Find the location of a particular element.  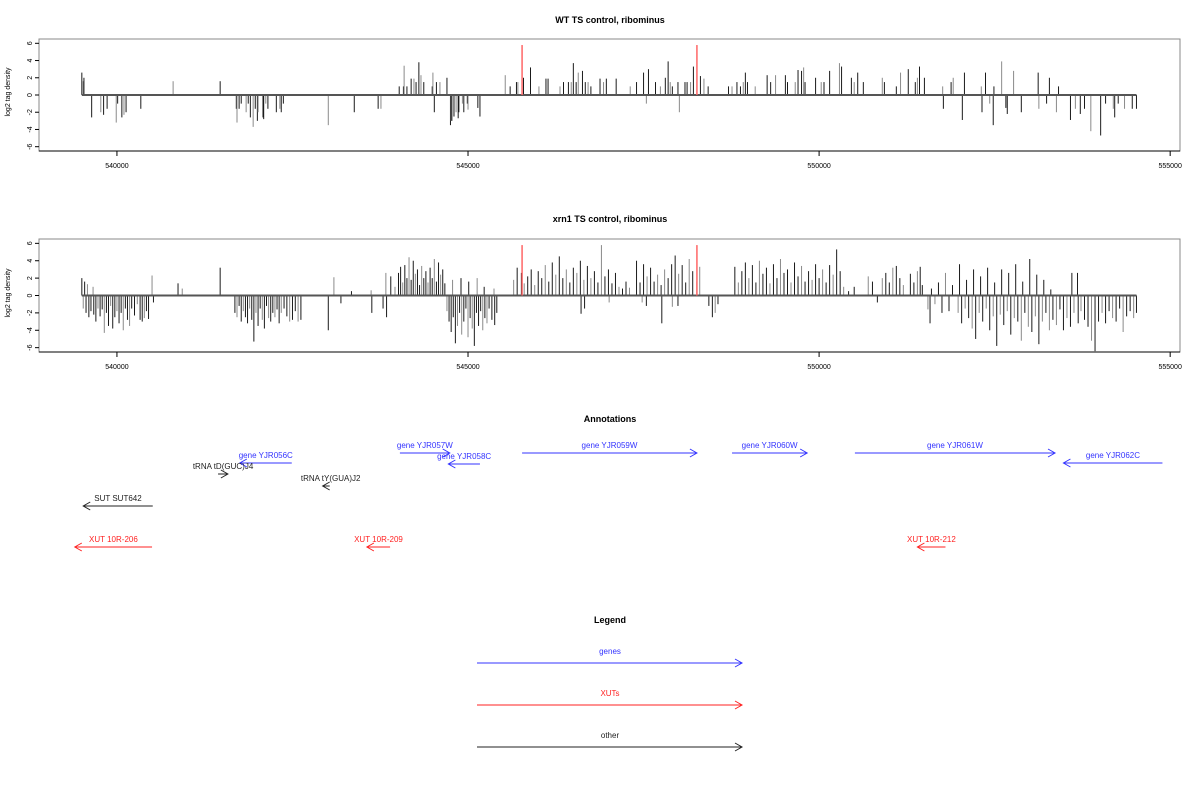

annotation-label: gene YJR056C is located at coordinates (266, 455).